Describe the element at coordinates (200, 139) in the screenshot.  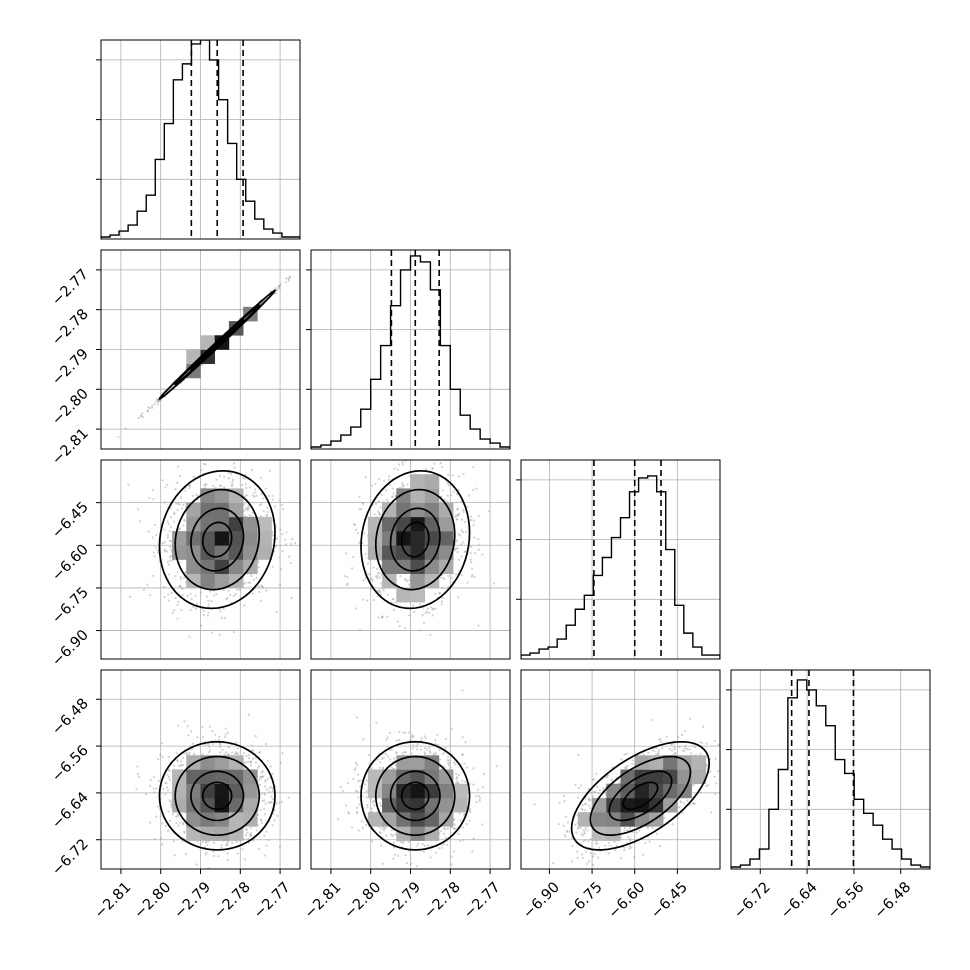
I see `histogram-step` at that location.